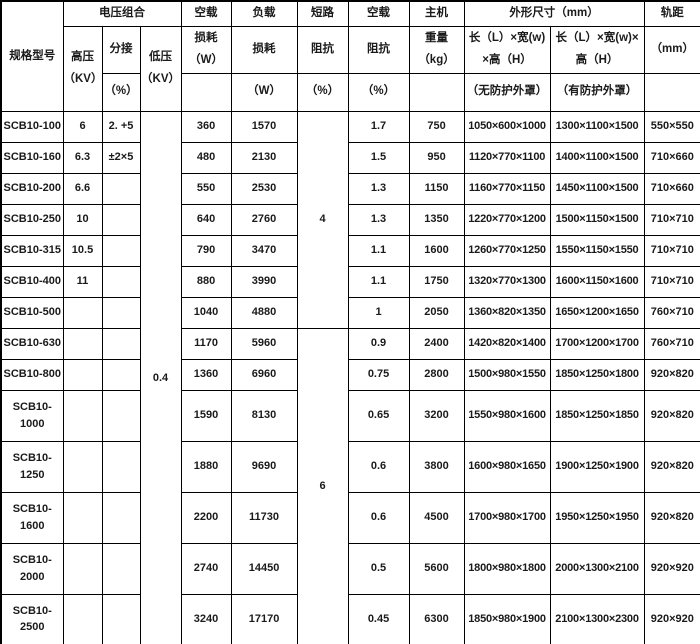  Describe the element at coordinates (436, 618) in the screenshot. I see `weight-cell: 6300` at that location.